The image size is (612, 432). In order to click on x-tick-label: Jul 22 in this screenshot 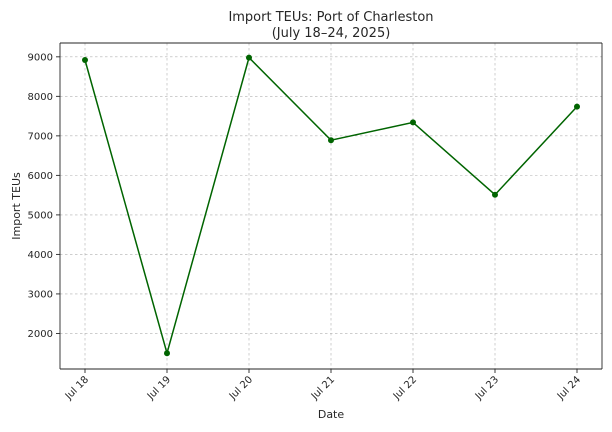, I will do `click(405, 388)`.